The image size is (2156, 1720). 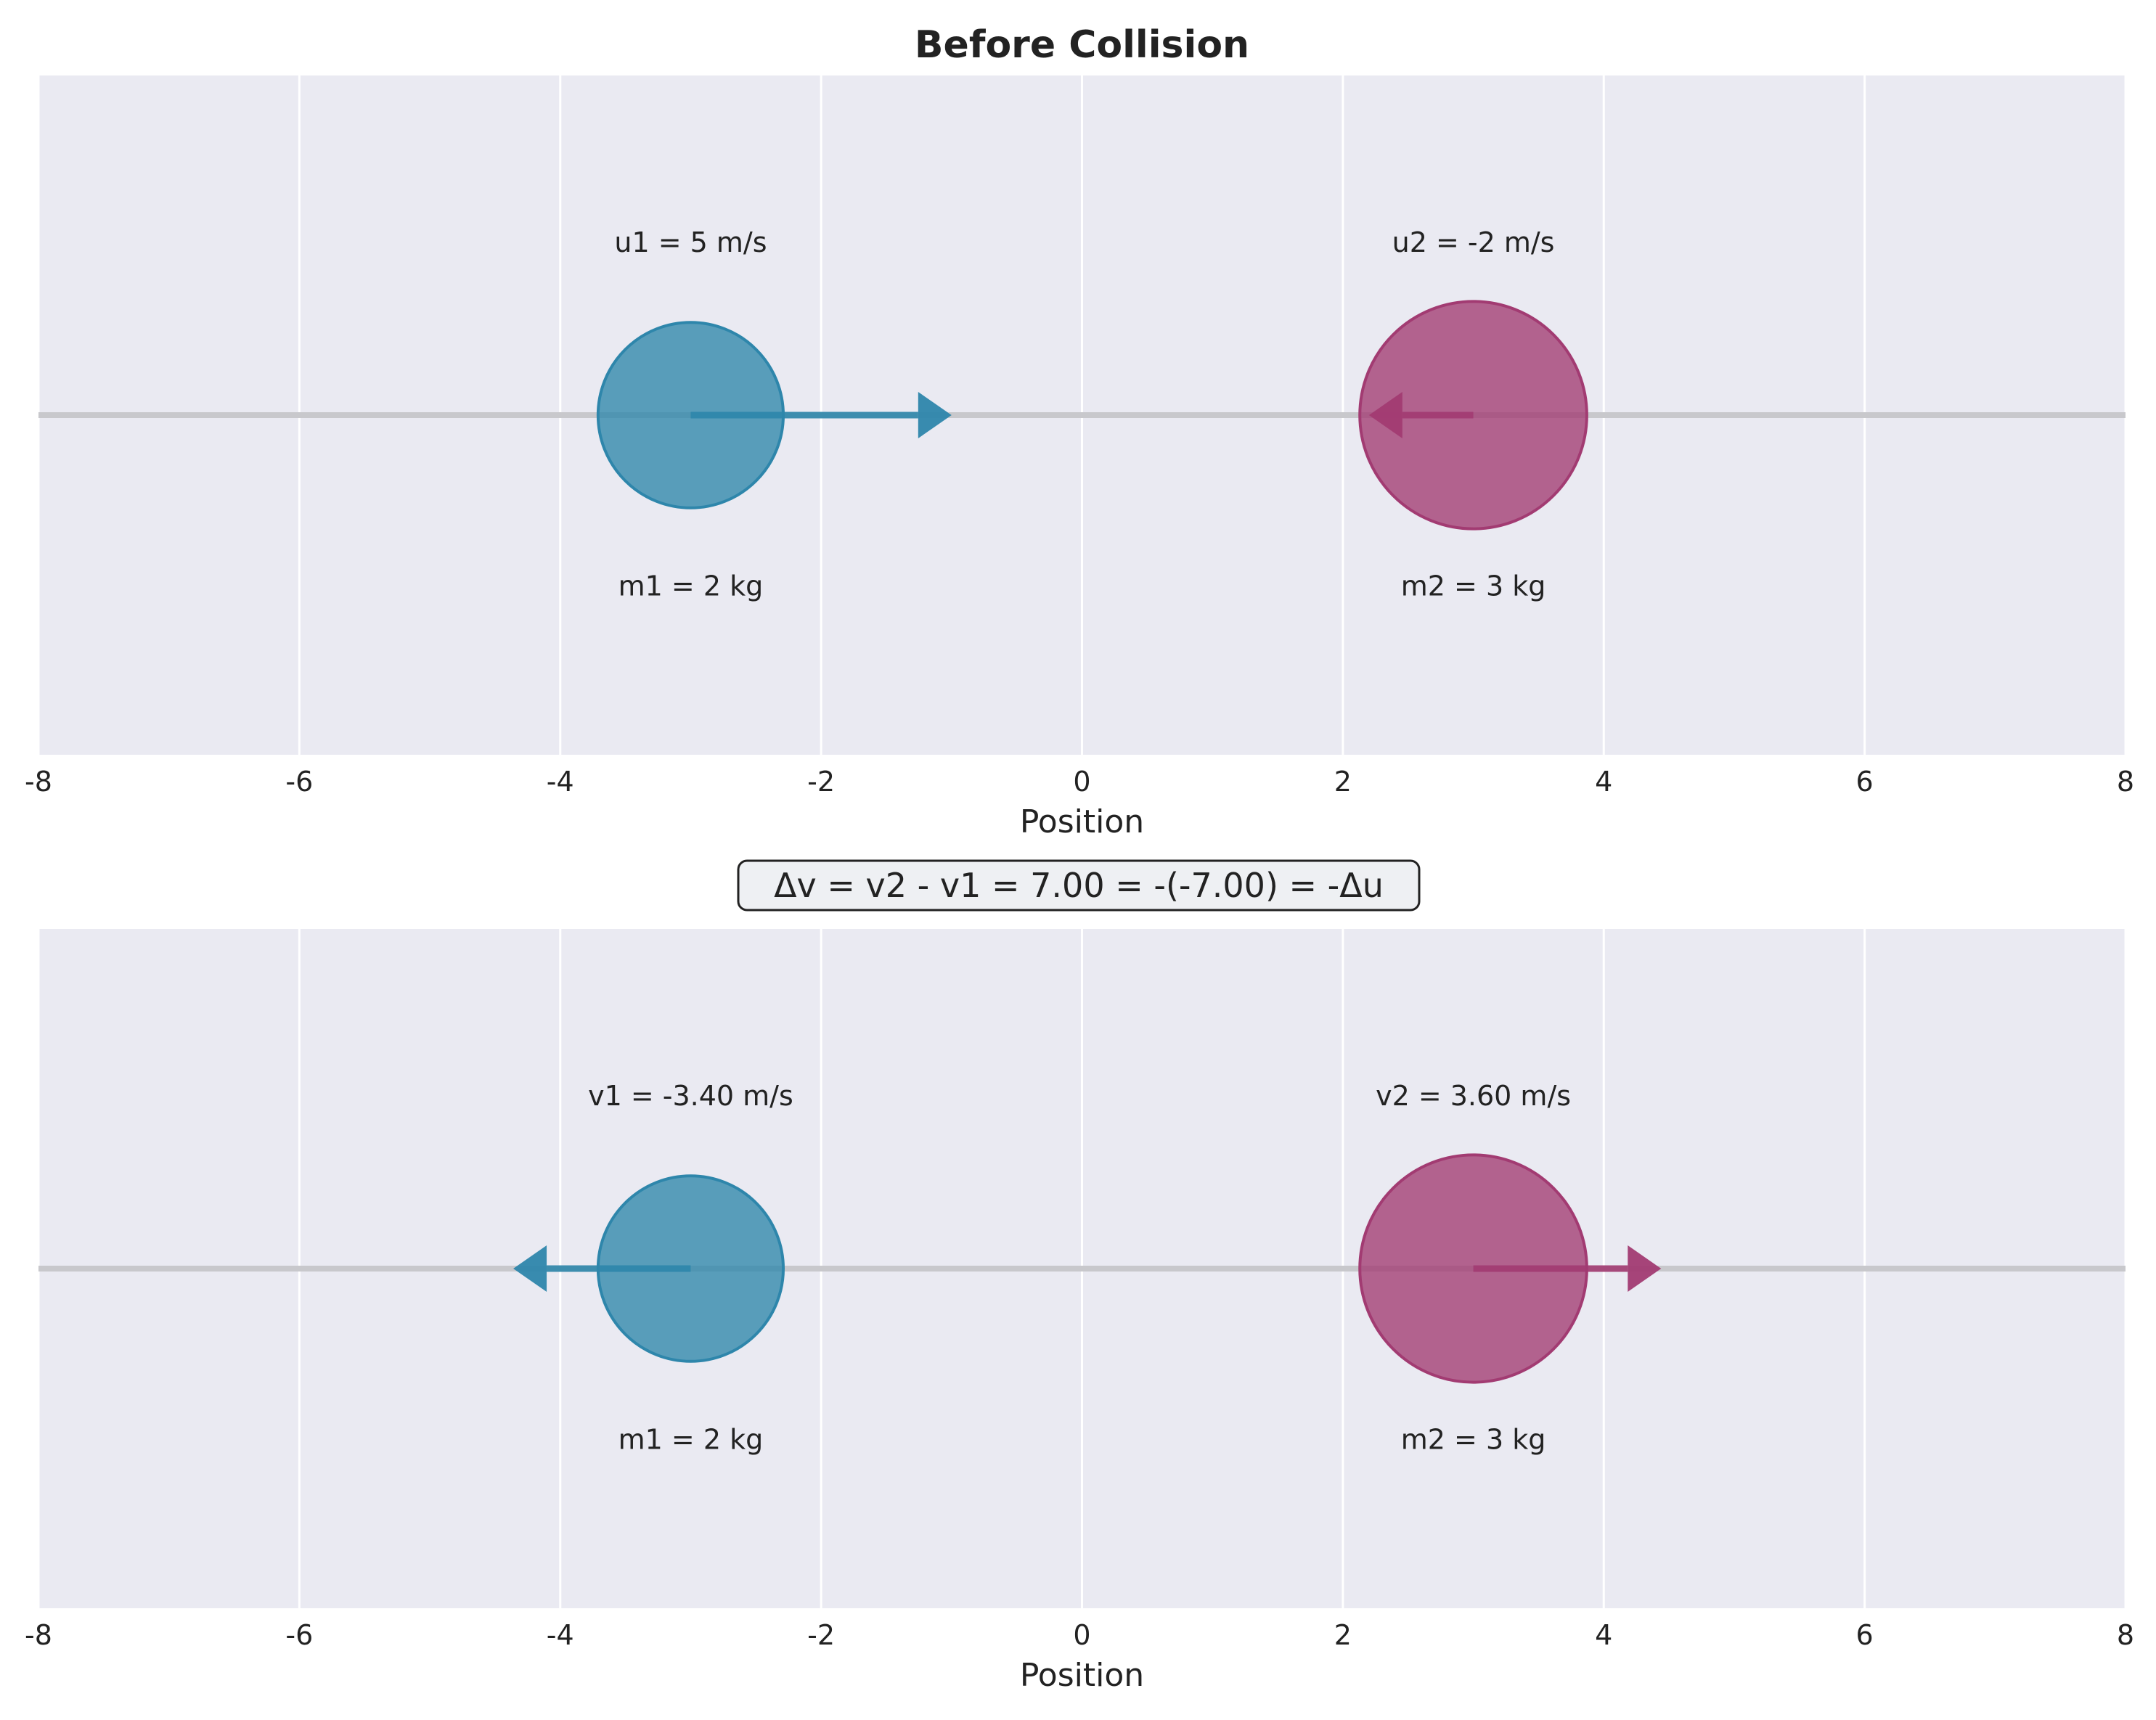 What do you see at coordinates (690, 242) in the screenshot?
I see `velocity-label-1: u1 = 5 m/s` at bounding box center [690, 242].